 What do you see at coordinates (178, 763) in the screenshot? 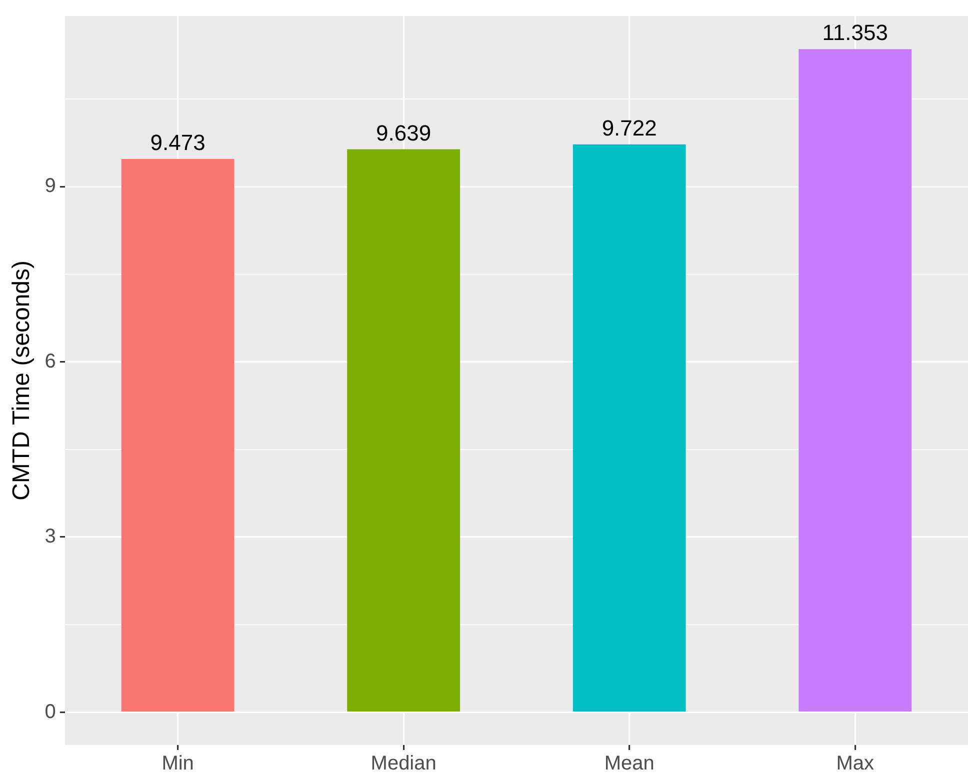
I see `x-tick-label: Min` at bounding box center [178, 763].